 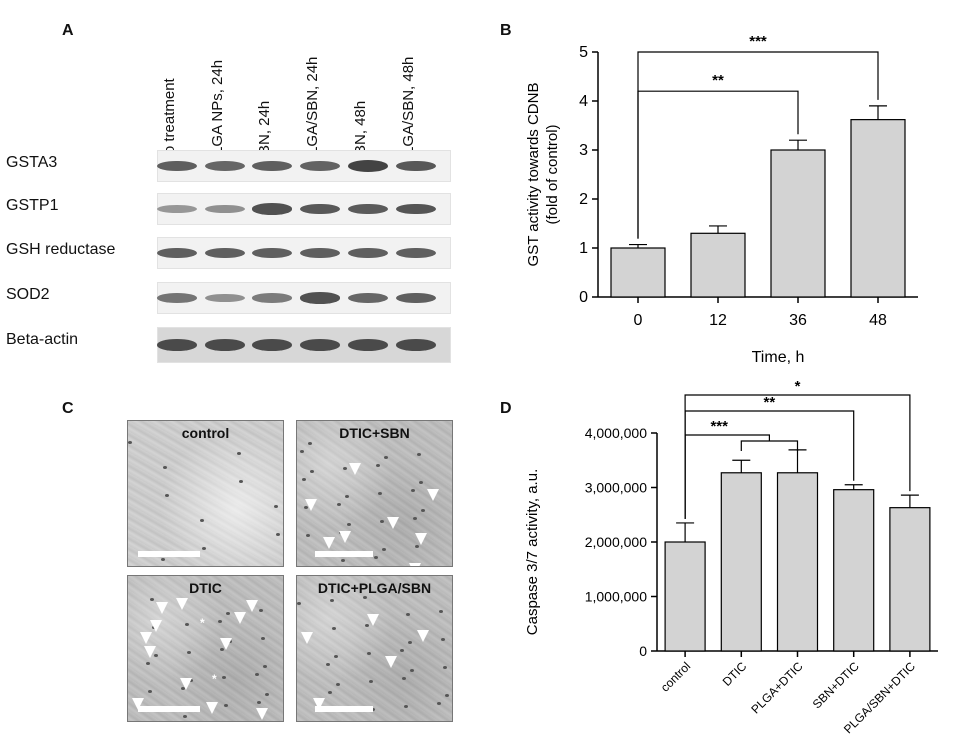 What do you see at coordinates (408, 110) in the screenshot?
I see `lane-label: PLGA/SBN, 48h` at bounding box center [408, 110].